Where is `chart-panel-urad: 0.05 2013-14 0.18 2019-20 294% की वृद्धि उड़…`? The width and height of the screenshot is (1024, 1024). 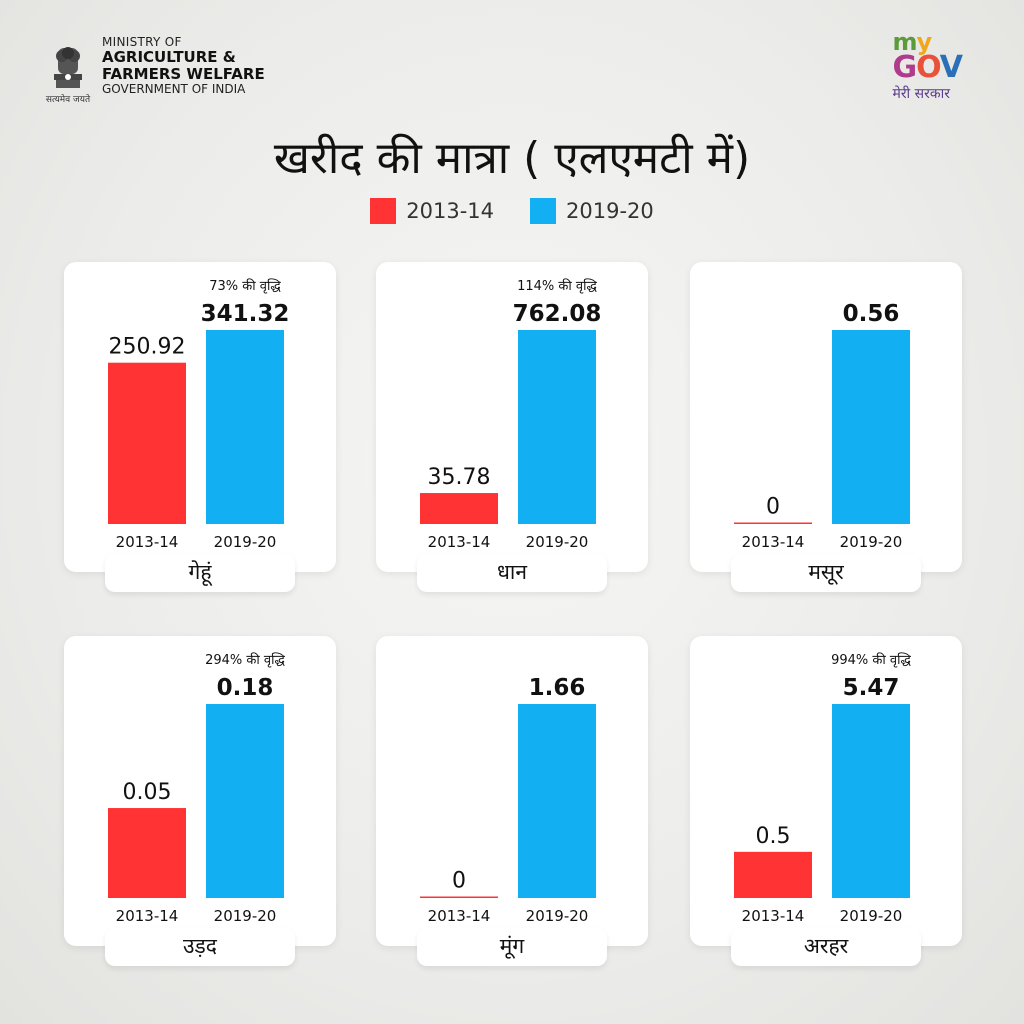
chart-panel-urad: 0.05 2013-14 0.18 2019-20 294% की वृद्धि उड़… is located at coordinates (200, 801).